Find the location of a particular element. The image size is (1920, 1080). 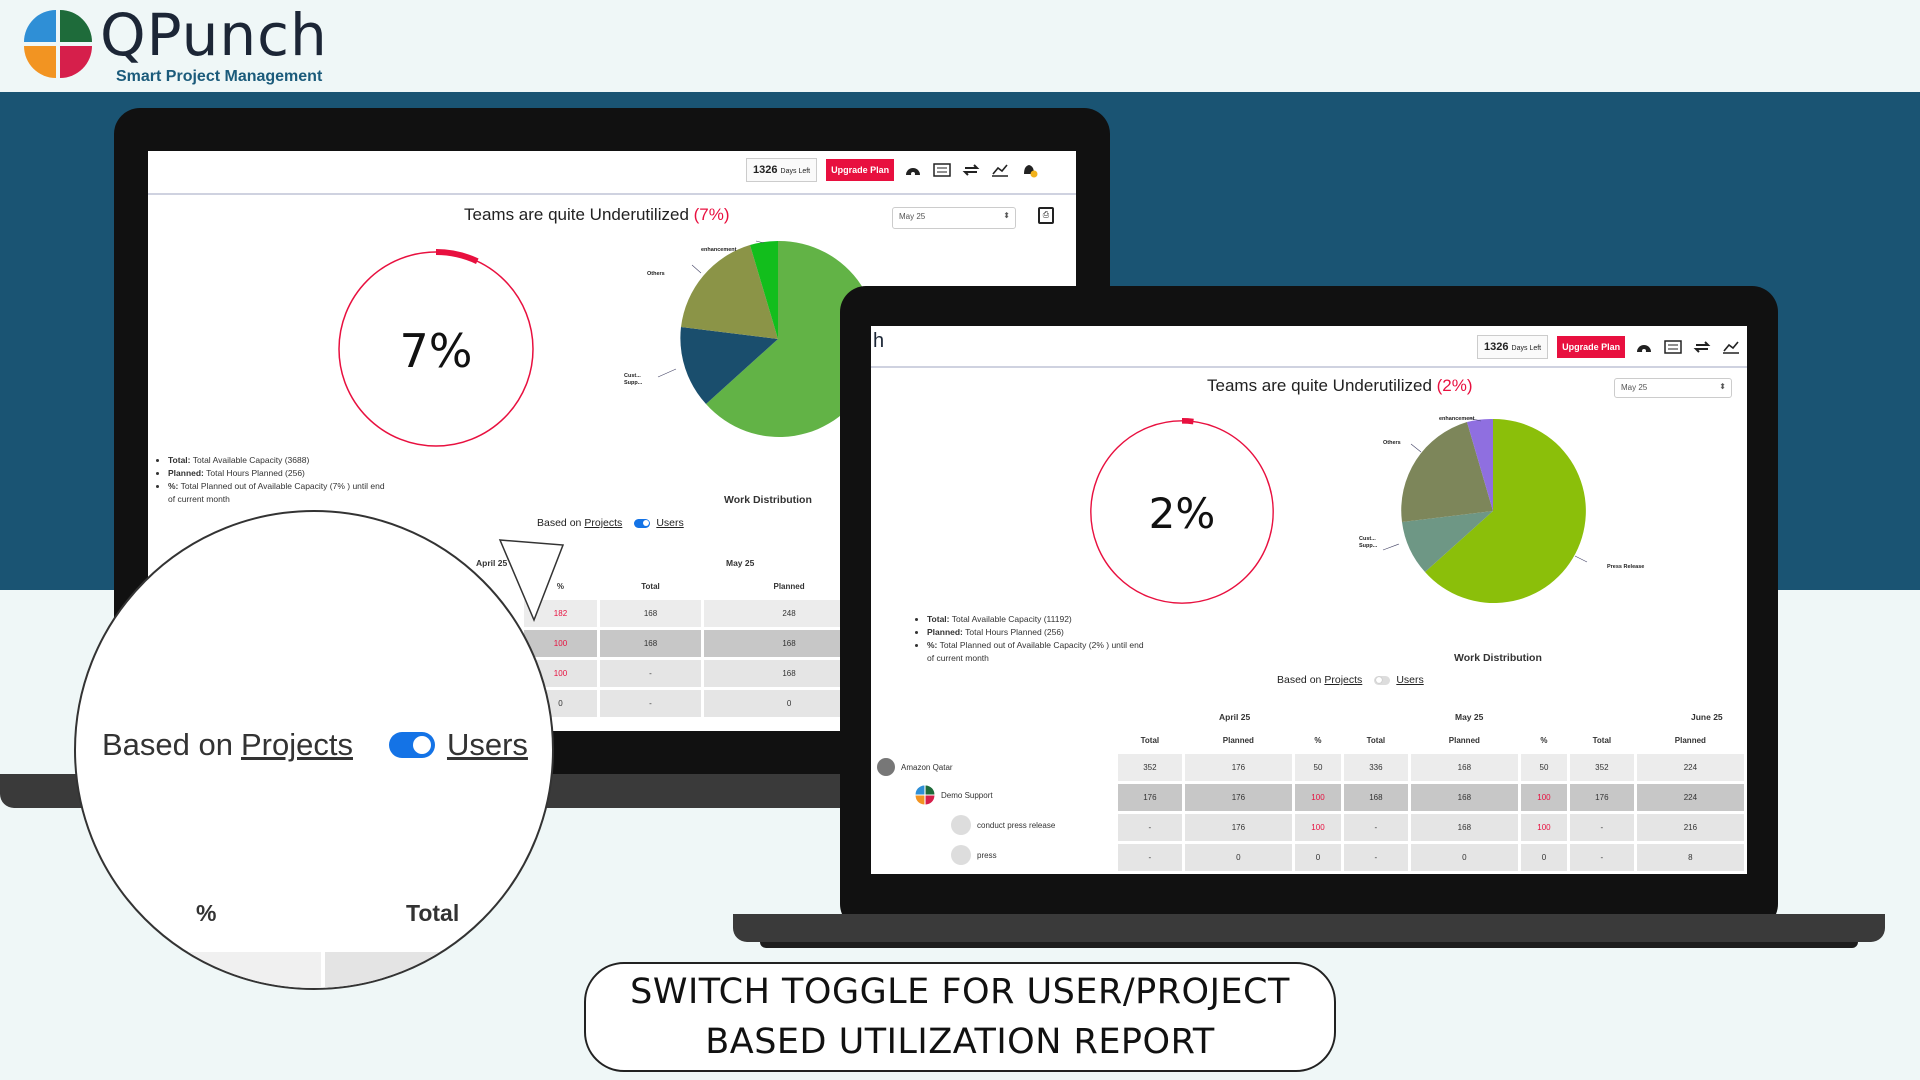

caption-line-2: BASED UTILIZATION REPORT is located at coordinates (960, 1042).